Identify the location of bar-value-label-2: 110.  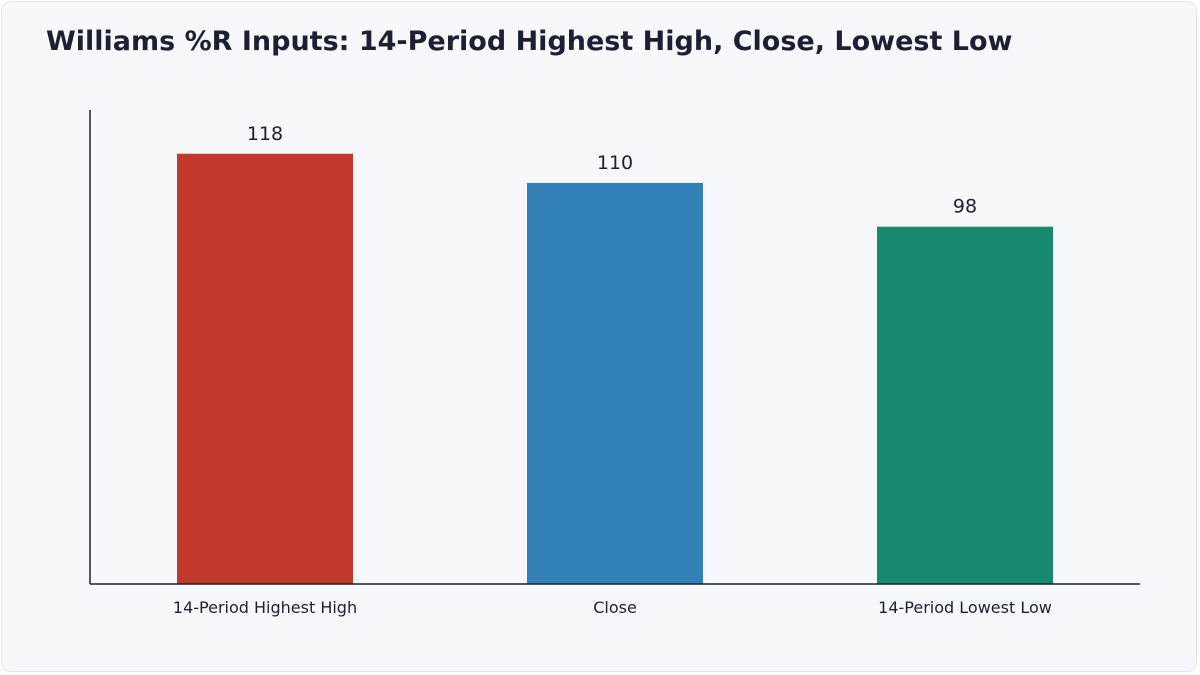
(615, 163).